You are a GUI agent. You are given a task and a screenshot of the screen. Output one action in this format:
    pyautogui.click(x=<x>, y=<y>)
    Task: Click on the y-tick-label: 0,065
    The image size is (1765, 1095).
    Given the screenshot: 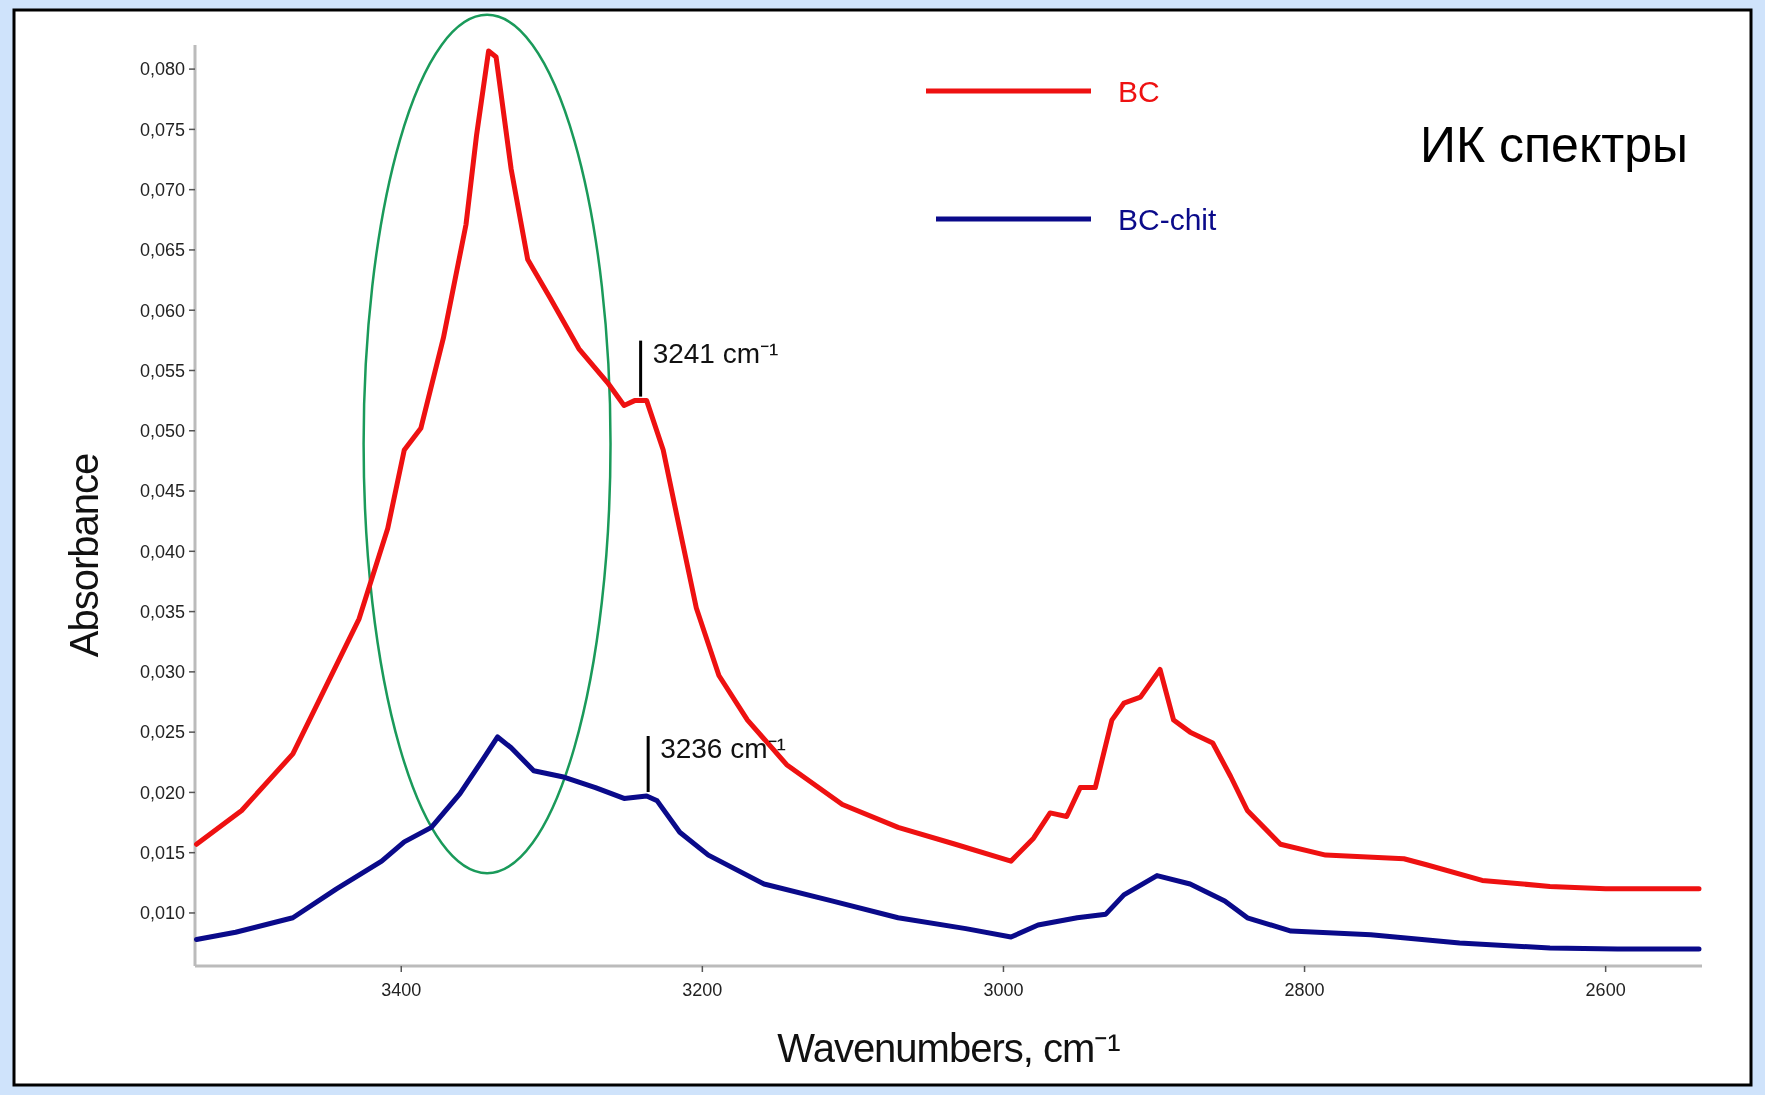 What is the action you would take?
    pyautogui.click(x=162, y=250)
    